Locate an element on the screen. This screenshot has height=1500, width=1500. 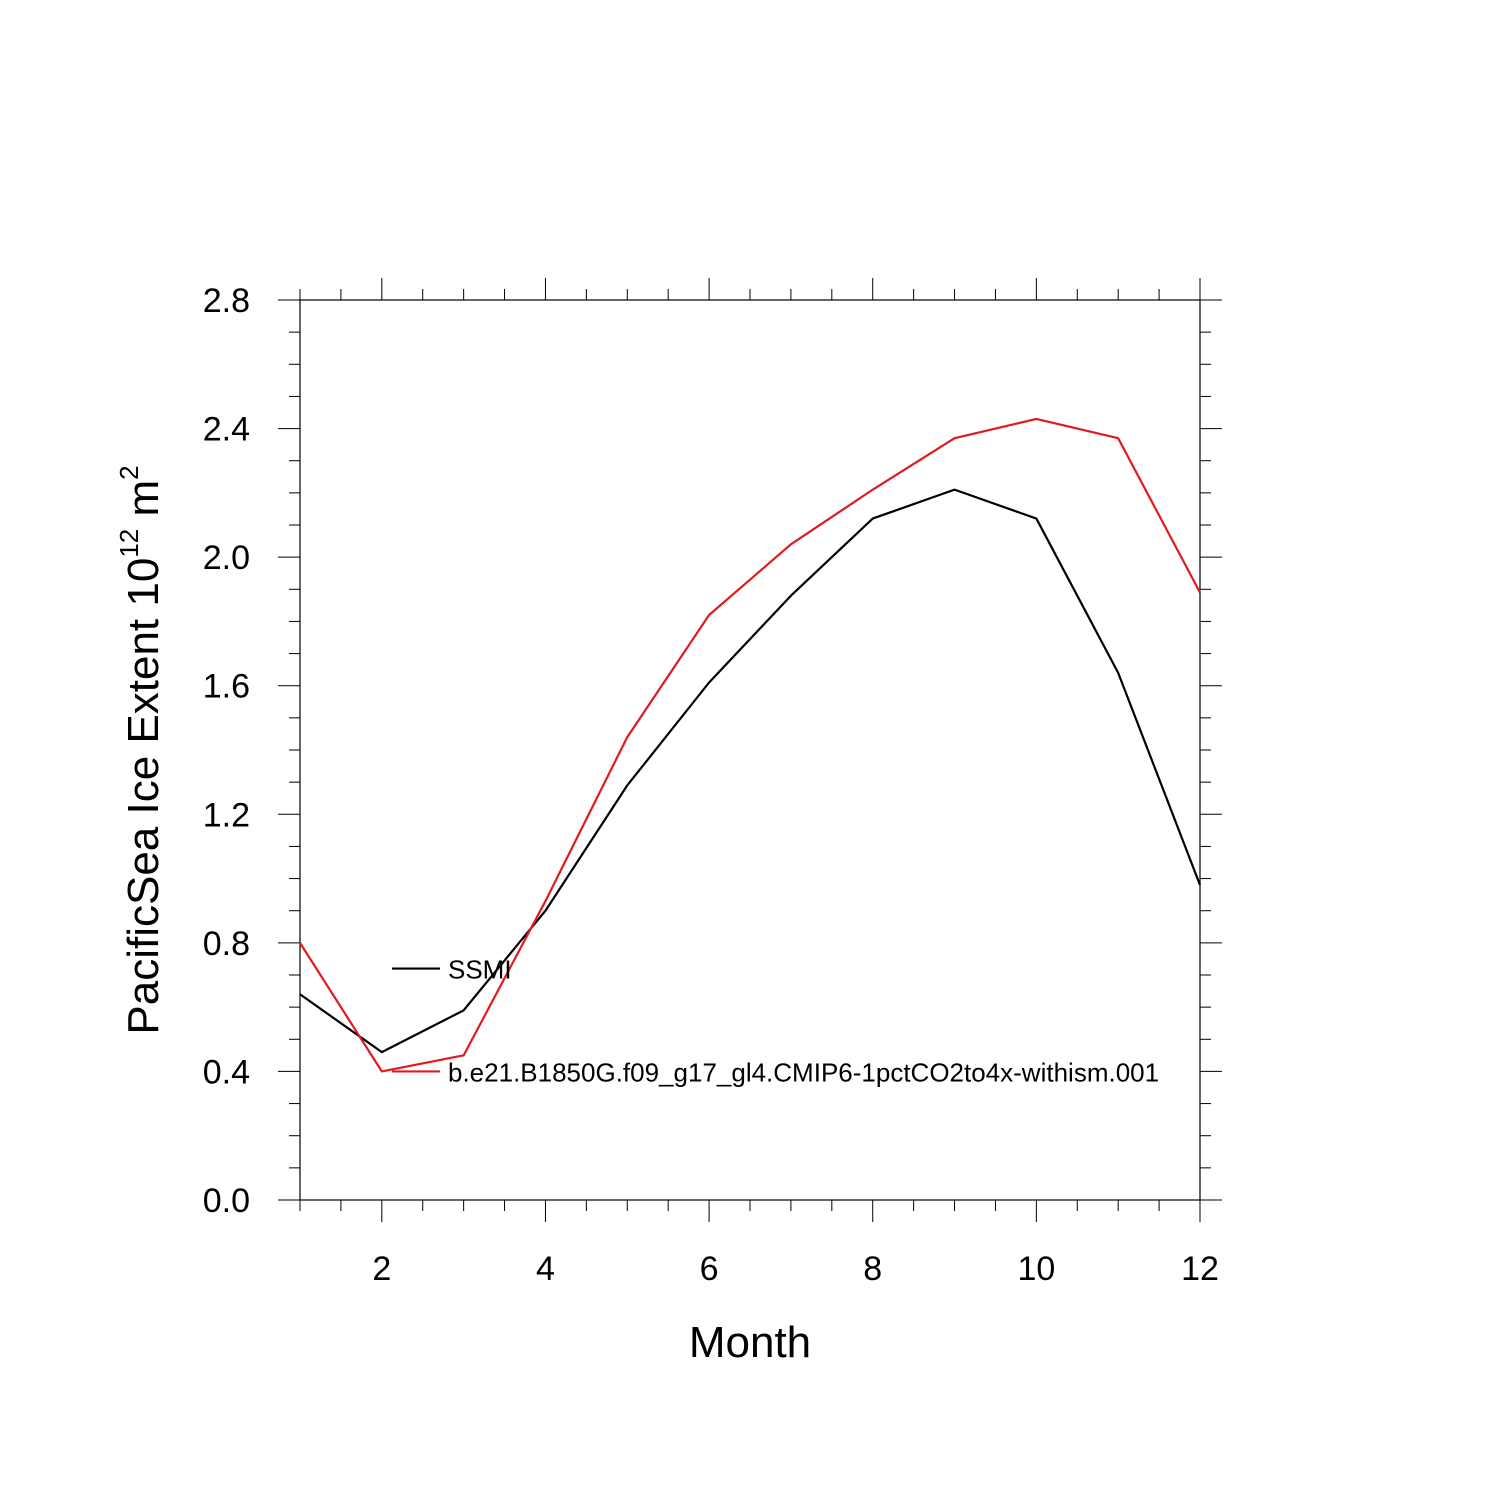
x-axis-title: Month is located at coordinates (750, 1342).